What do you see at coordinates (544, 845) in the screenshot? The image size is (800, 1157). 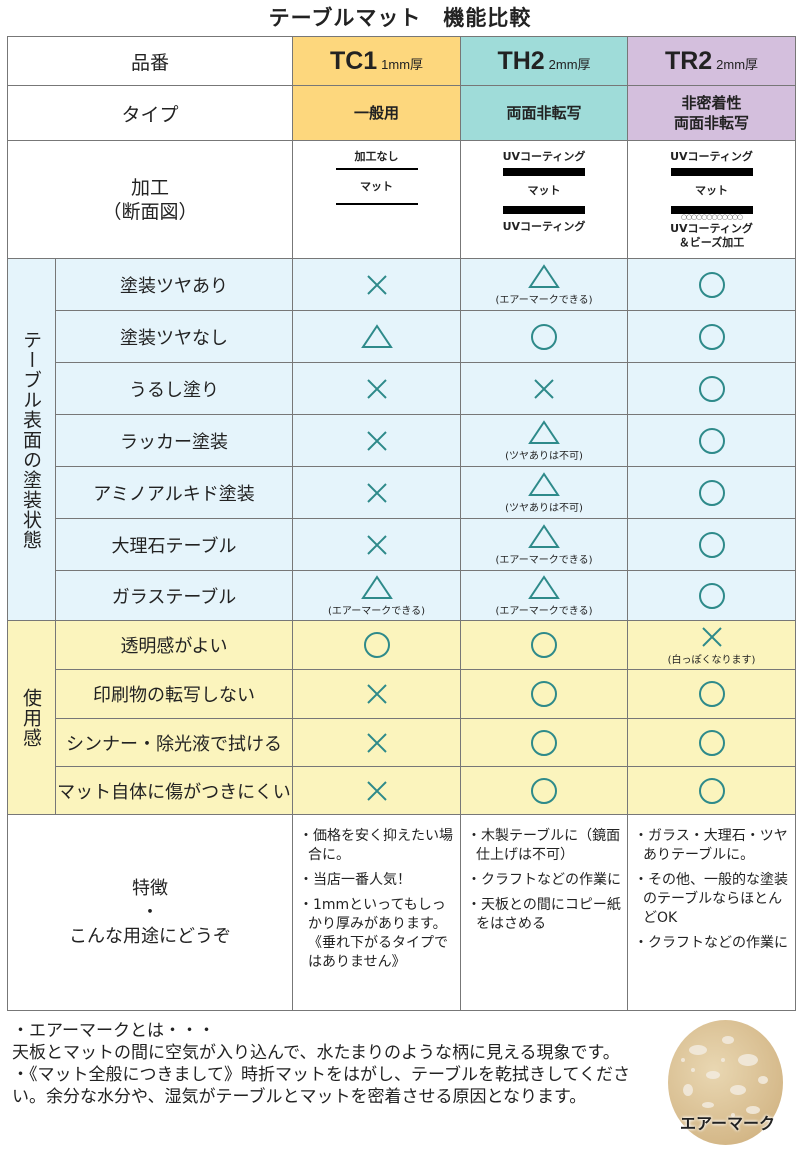 I see `feature-item: ・木製テーブルに（鏡面仕上げは不可）` at bounding box center [544, 845].